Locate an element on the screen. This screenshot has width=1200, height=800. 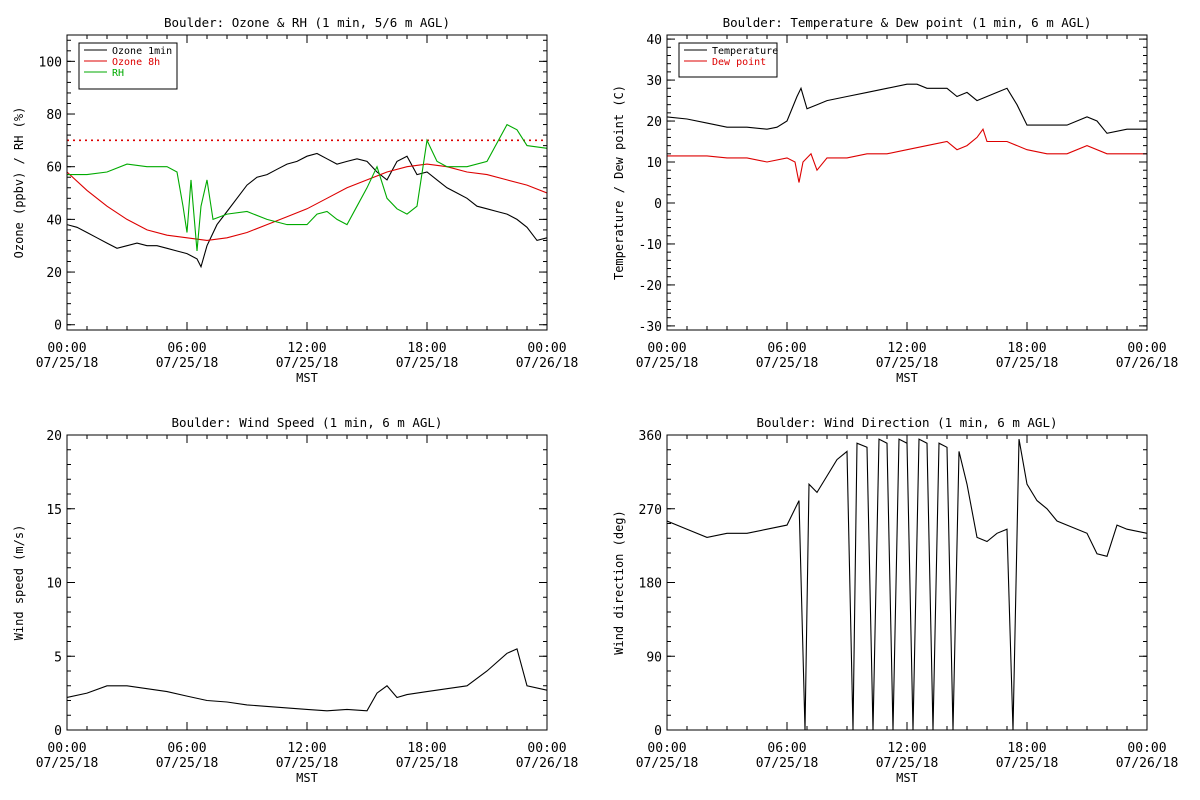
chart-title: Boulder: Ozone & RH (1 min, 5/6 m AGL) is located at coordinates (307, 22).